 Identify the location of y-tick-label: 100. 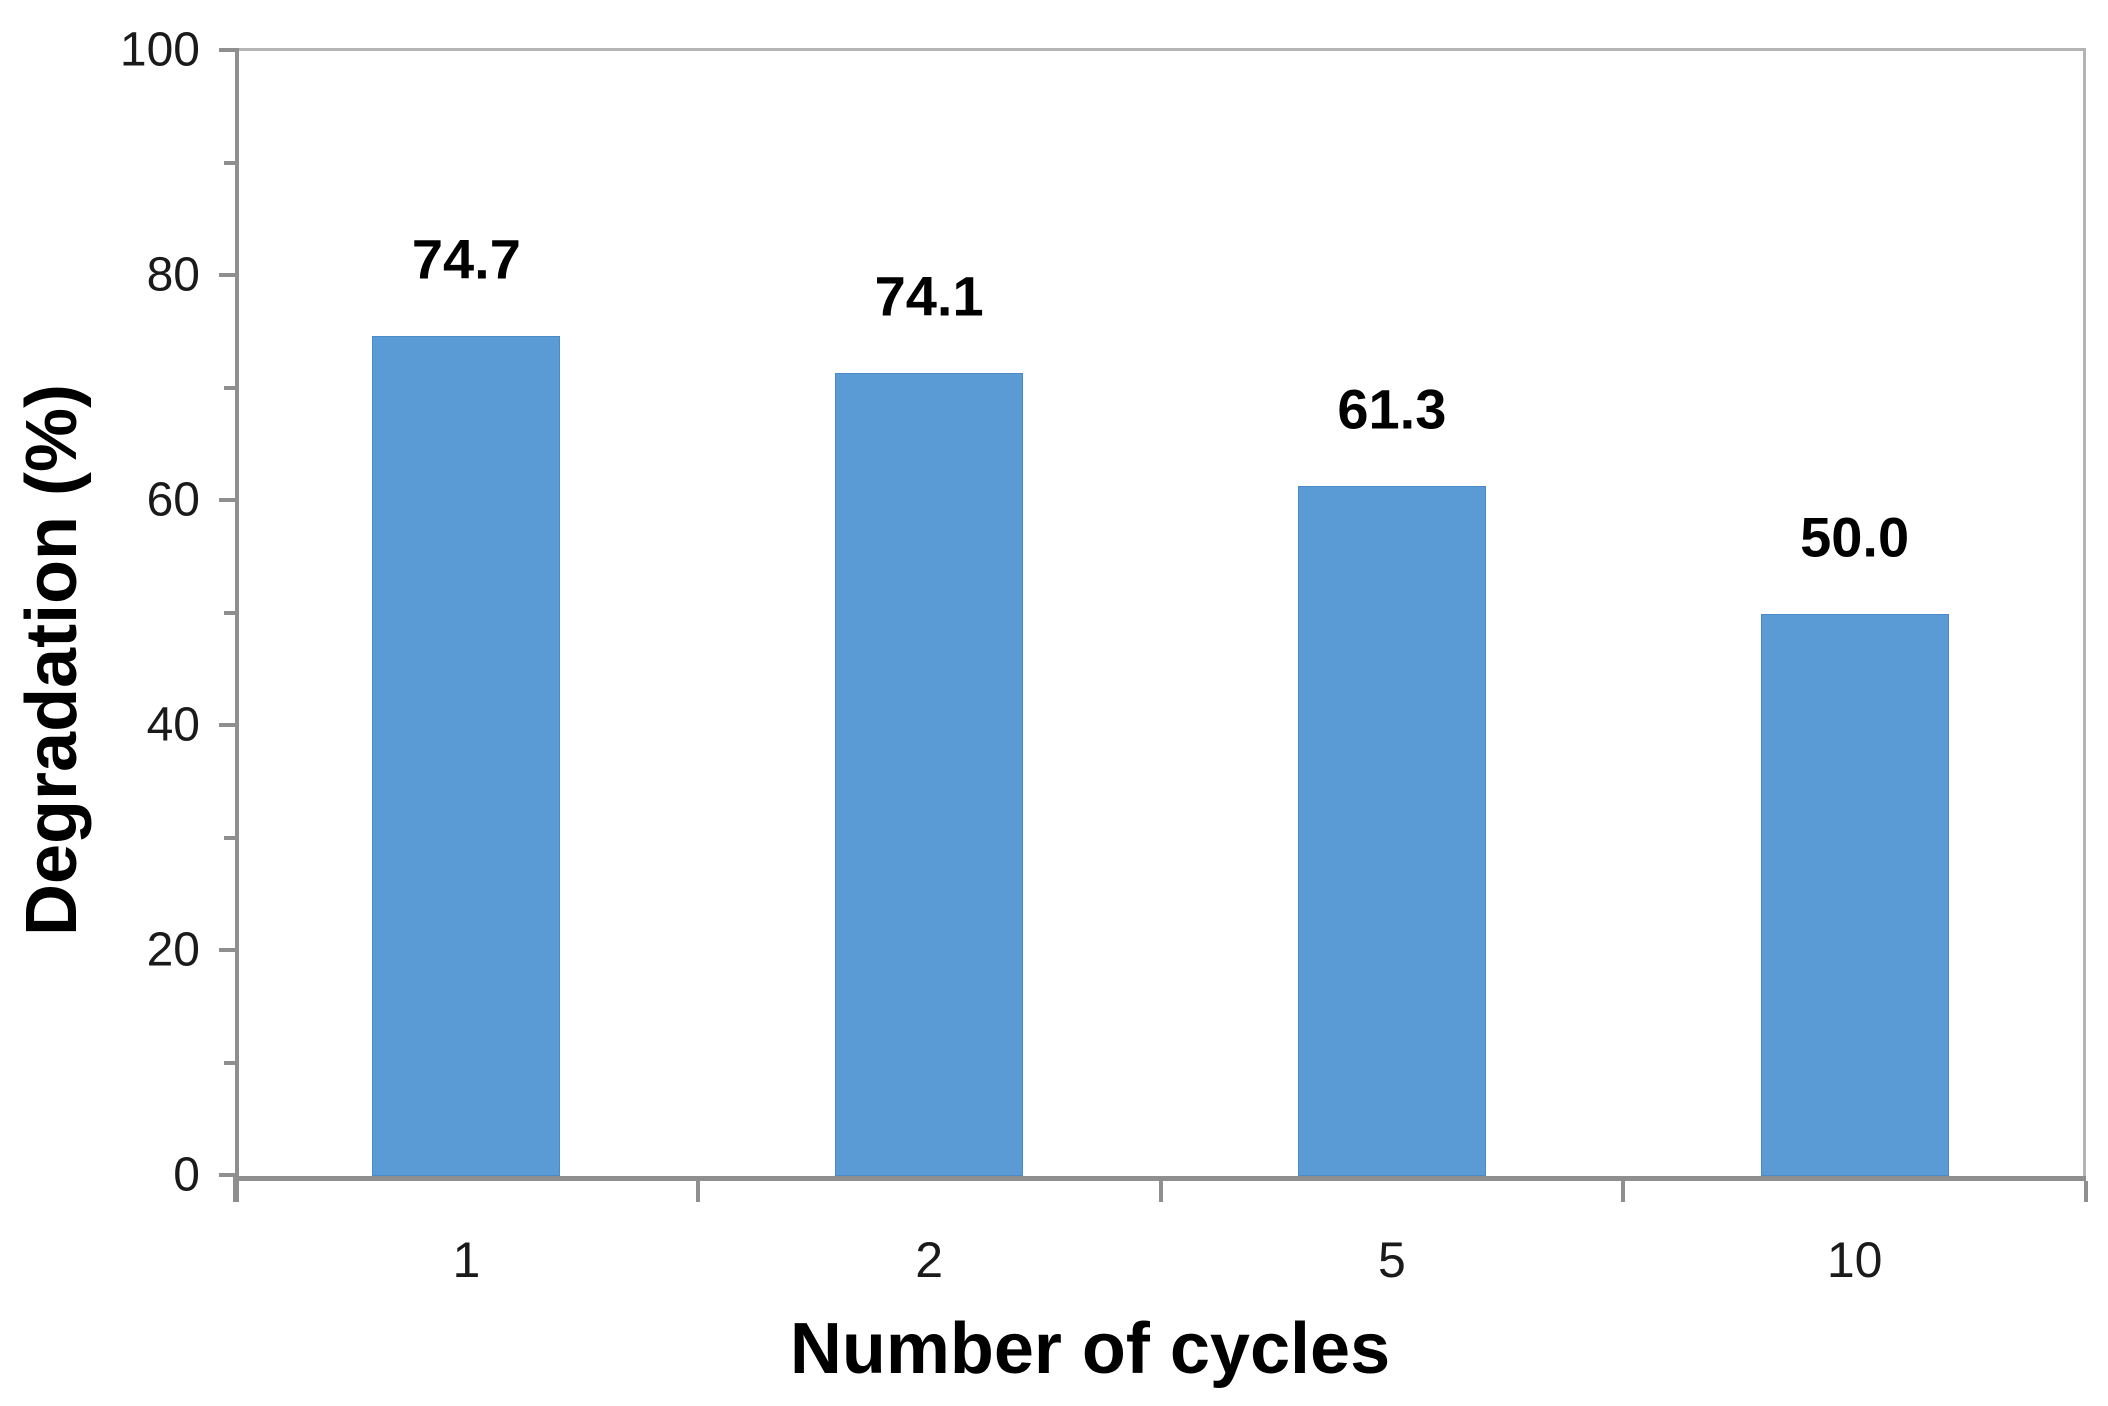
(159, 50).